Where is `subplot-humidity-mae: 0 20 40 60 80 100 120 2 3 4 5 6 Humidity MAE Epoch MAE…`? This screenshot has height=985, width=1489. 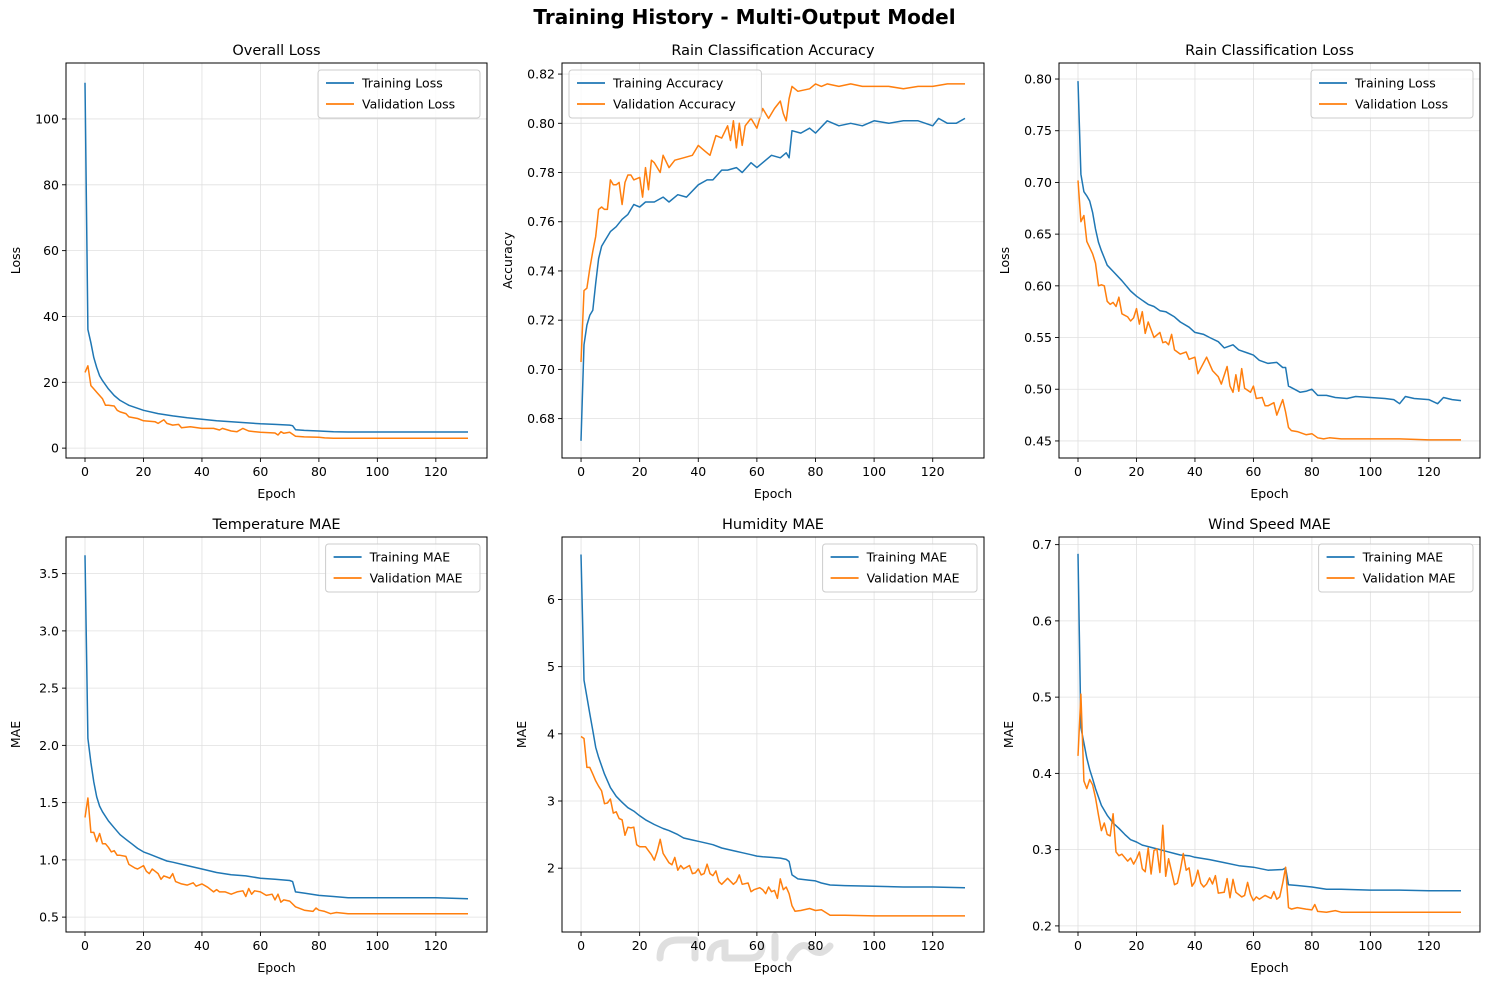 subplot-humidity-mae: 0 20 40 60 80 100 120 2 3 4 5 6 Humidity MAE Epoch MAE… is located at coordinates (749, 746).